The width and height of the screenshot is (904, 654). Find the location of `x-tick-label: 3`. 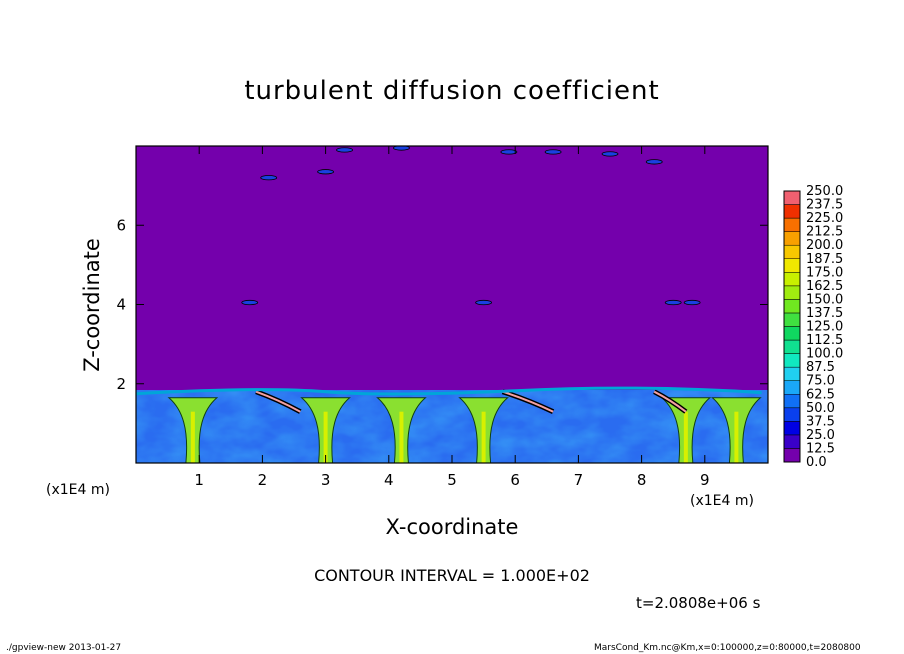

x-tick-label: 3 is located at coordinates (326, 480).